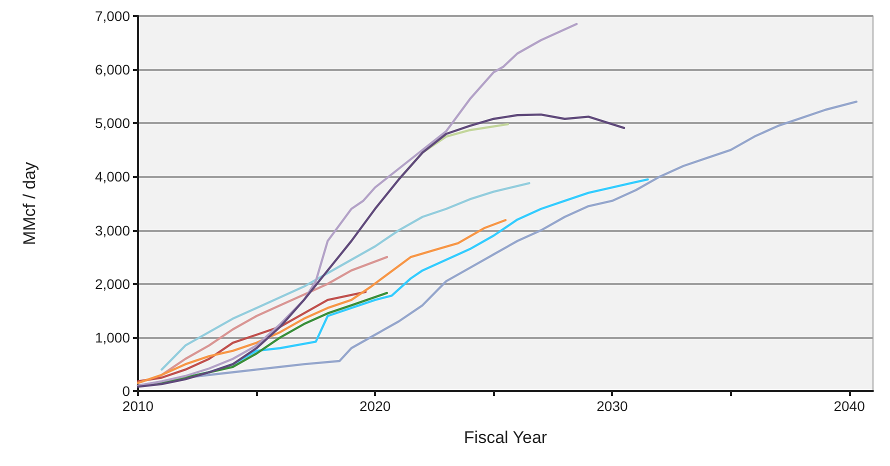 The image size is (890, 466). Describe the element at coordinates (112, 337) in the screenshot. I see `y-tick-label: 1,000` at that location.